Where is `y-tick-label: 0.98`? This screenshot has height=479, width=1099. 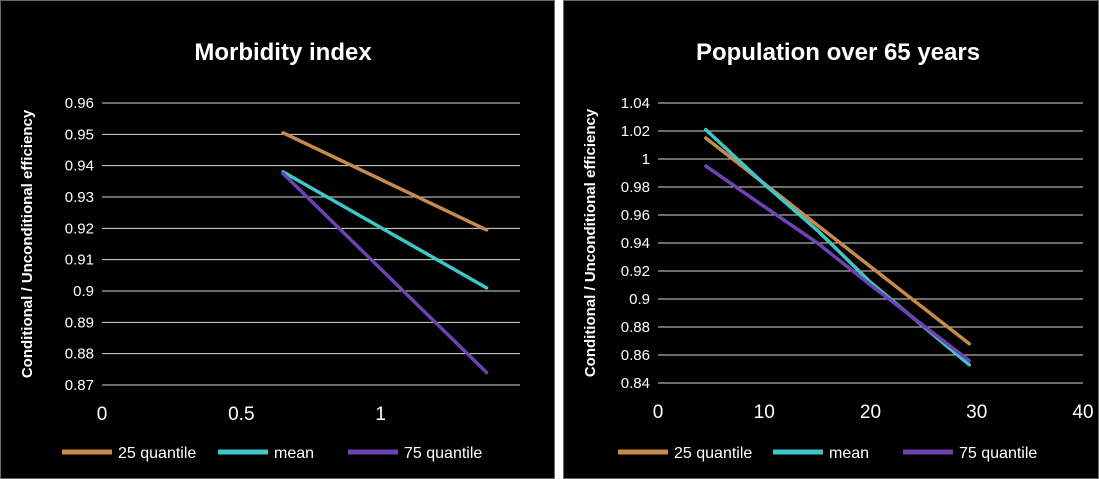
y-tick-label: 0.98 is located at coordinates (635, 187).